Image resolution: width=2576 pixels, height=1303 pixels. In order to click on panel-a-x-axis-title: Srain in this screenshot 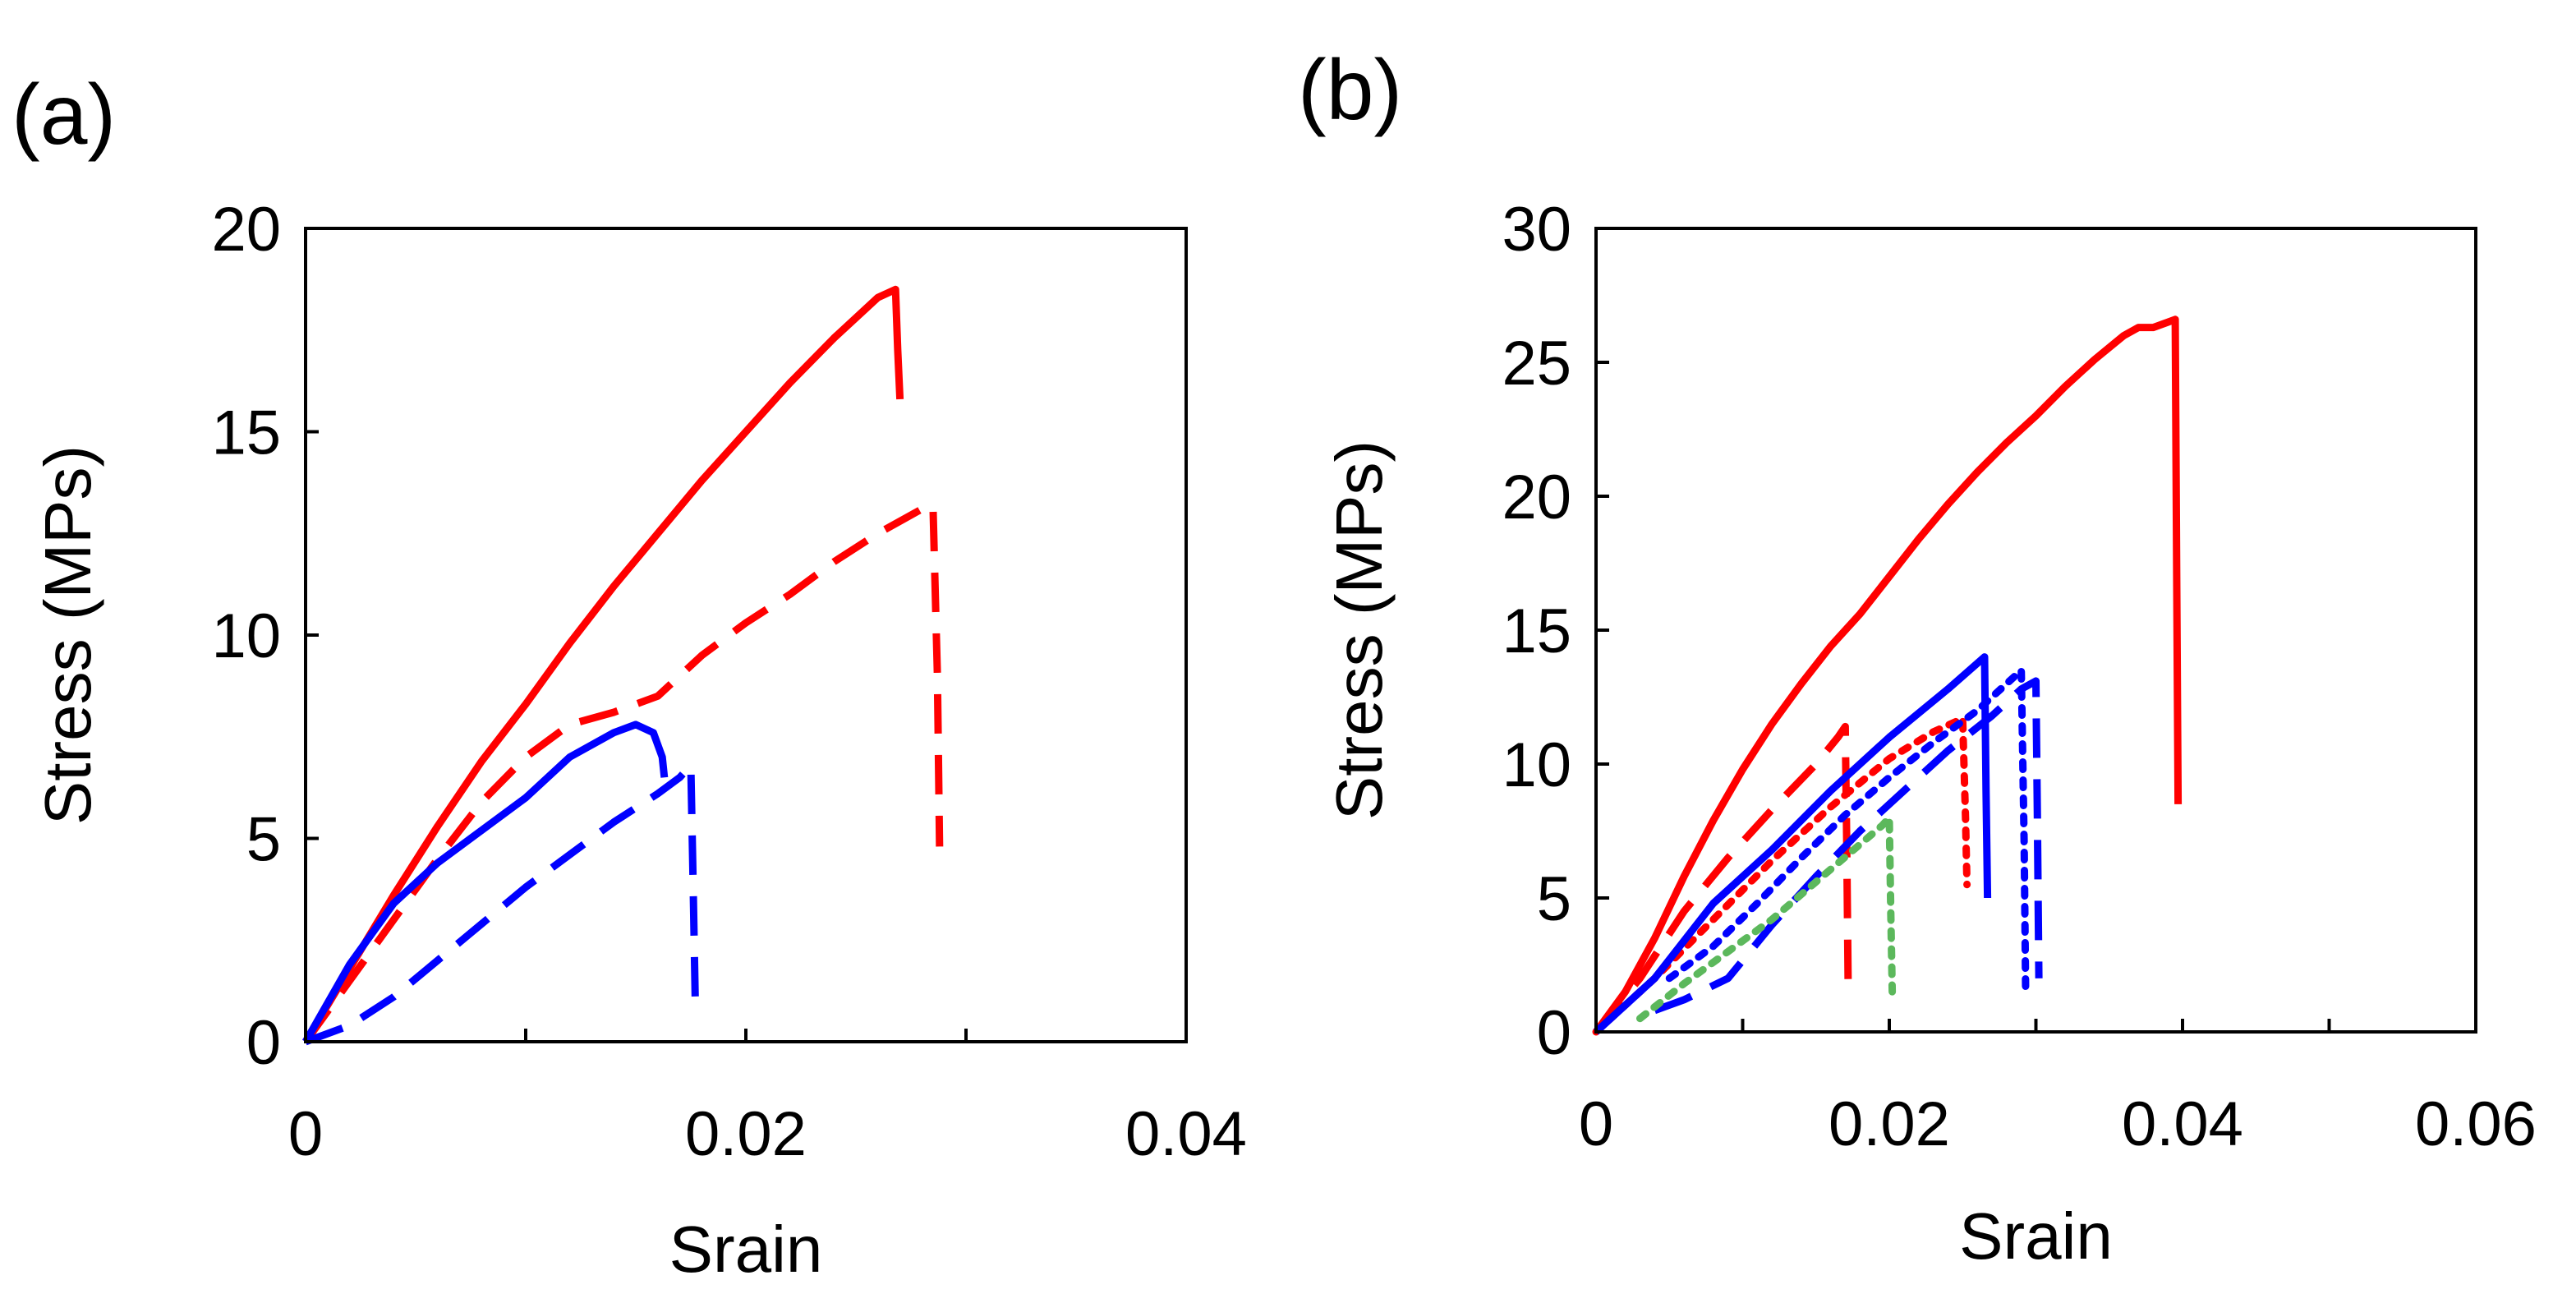, I will do `click(746, 1249)`.